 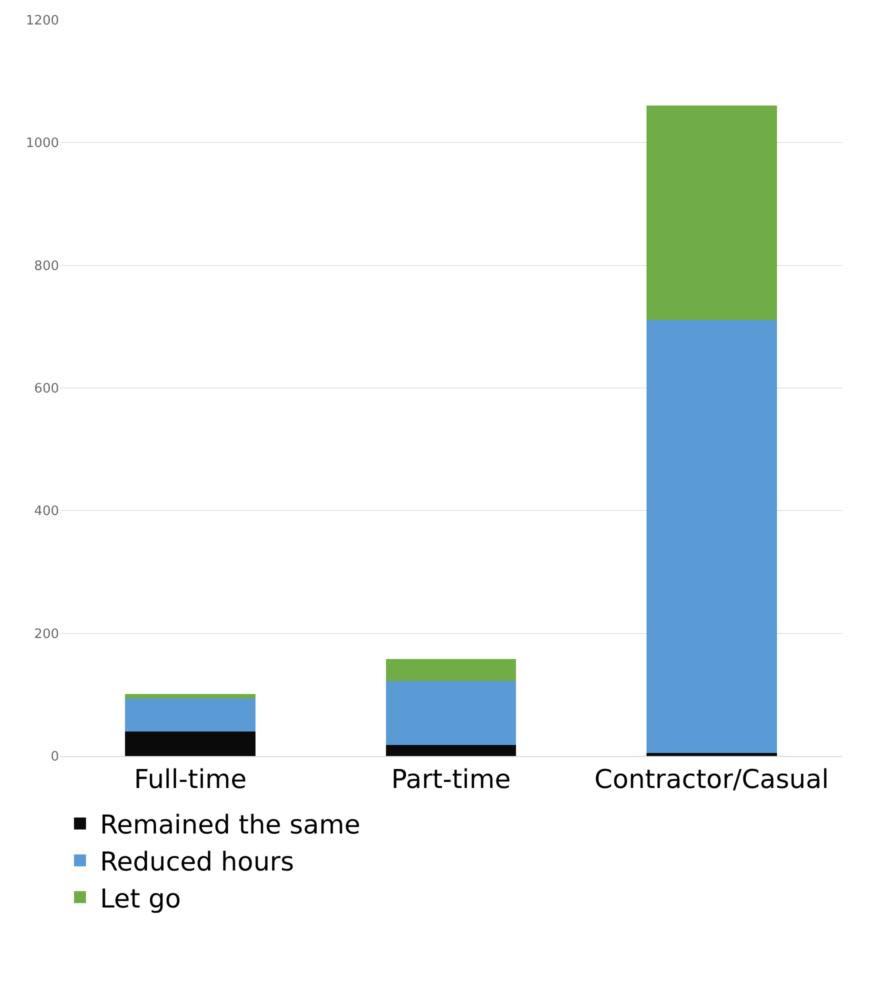 I want to click on y-tick-label: 1200, so click(x=42, y=21).